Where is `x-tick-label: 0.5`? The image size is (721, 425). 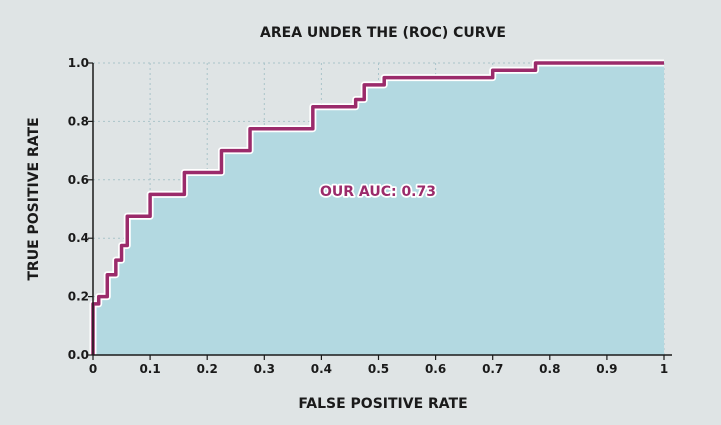 x-tick-label: 0.5 is located at coordinates (378, 369).